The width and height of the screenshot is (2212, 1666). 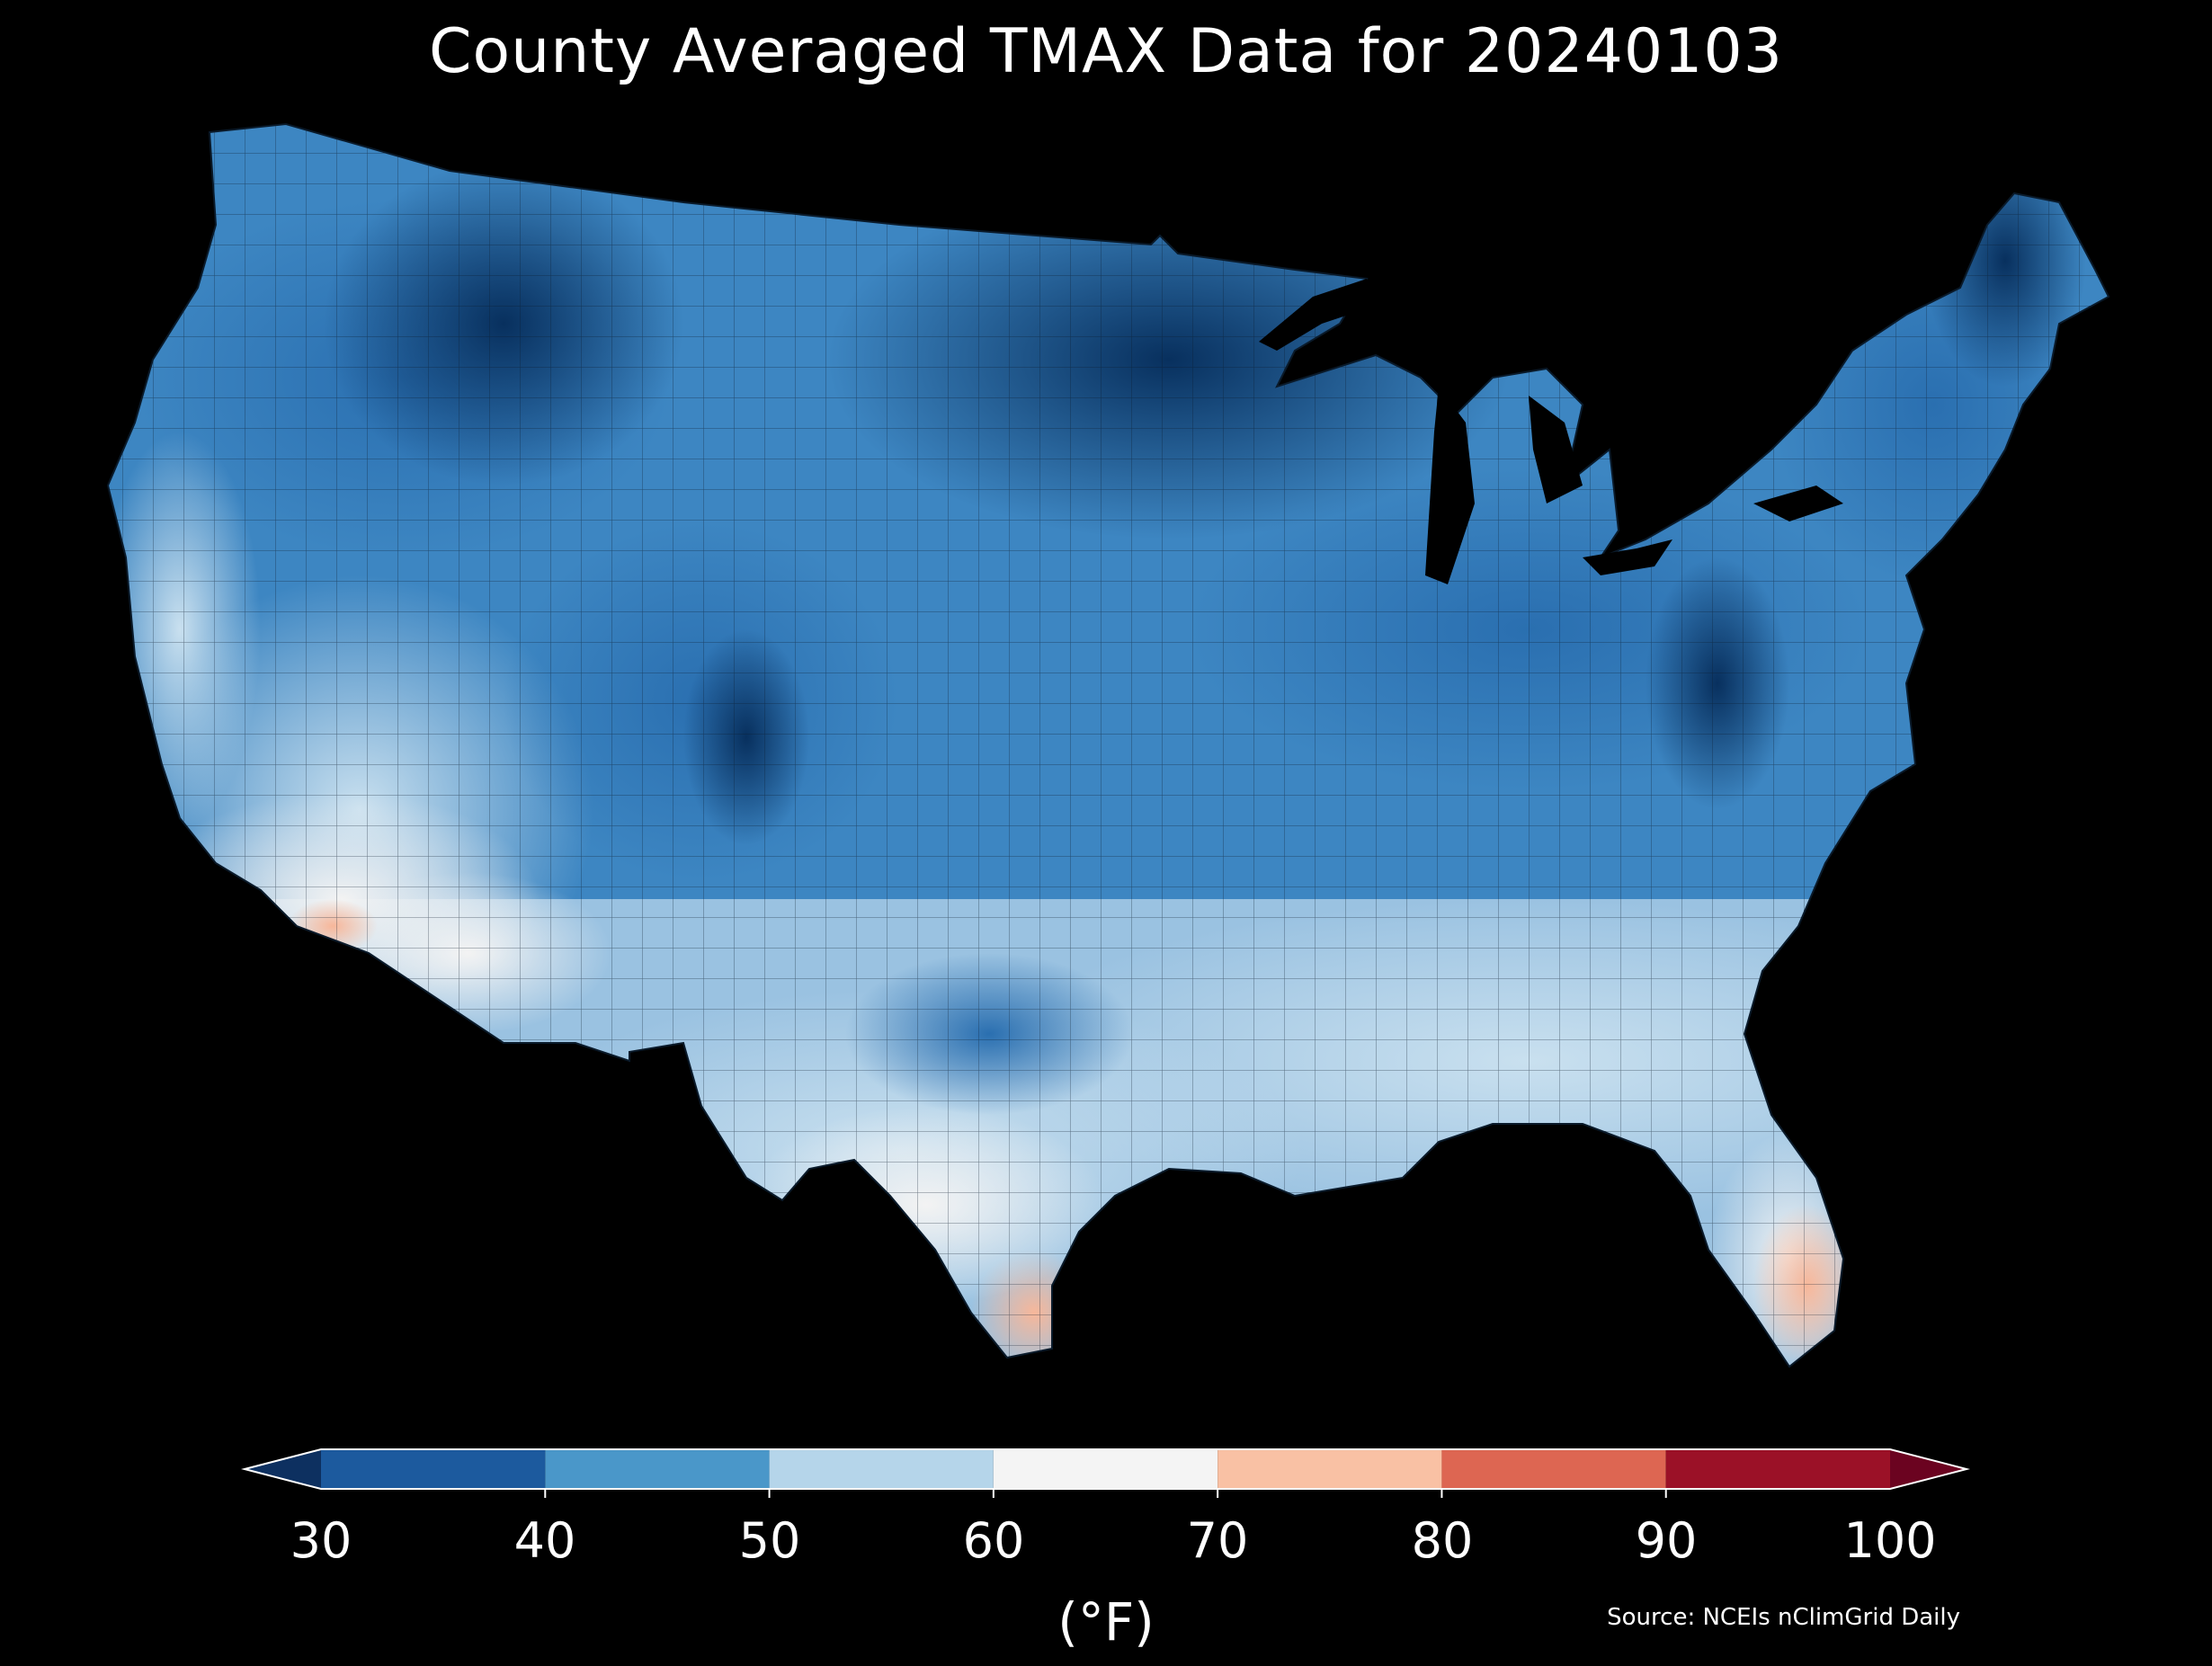 What do you see at coordinates (1217, 1540) in the screenshot?
I see `colorbar-tick-70: 70` at bounding box center [1217, 1540].